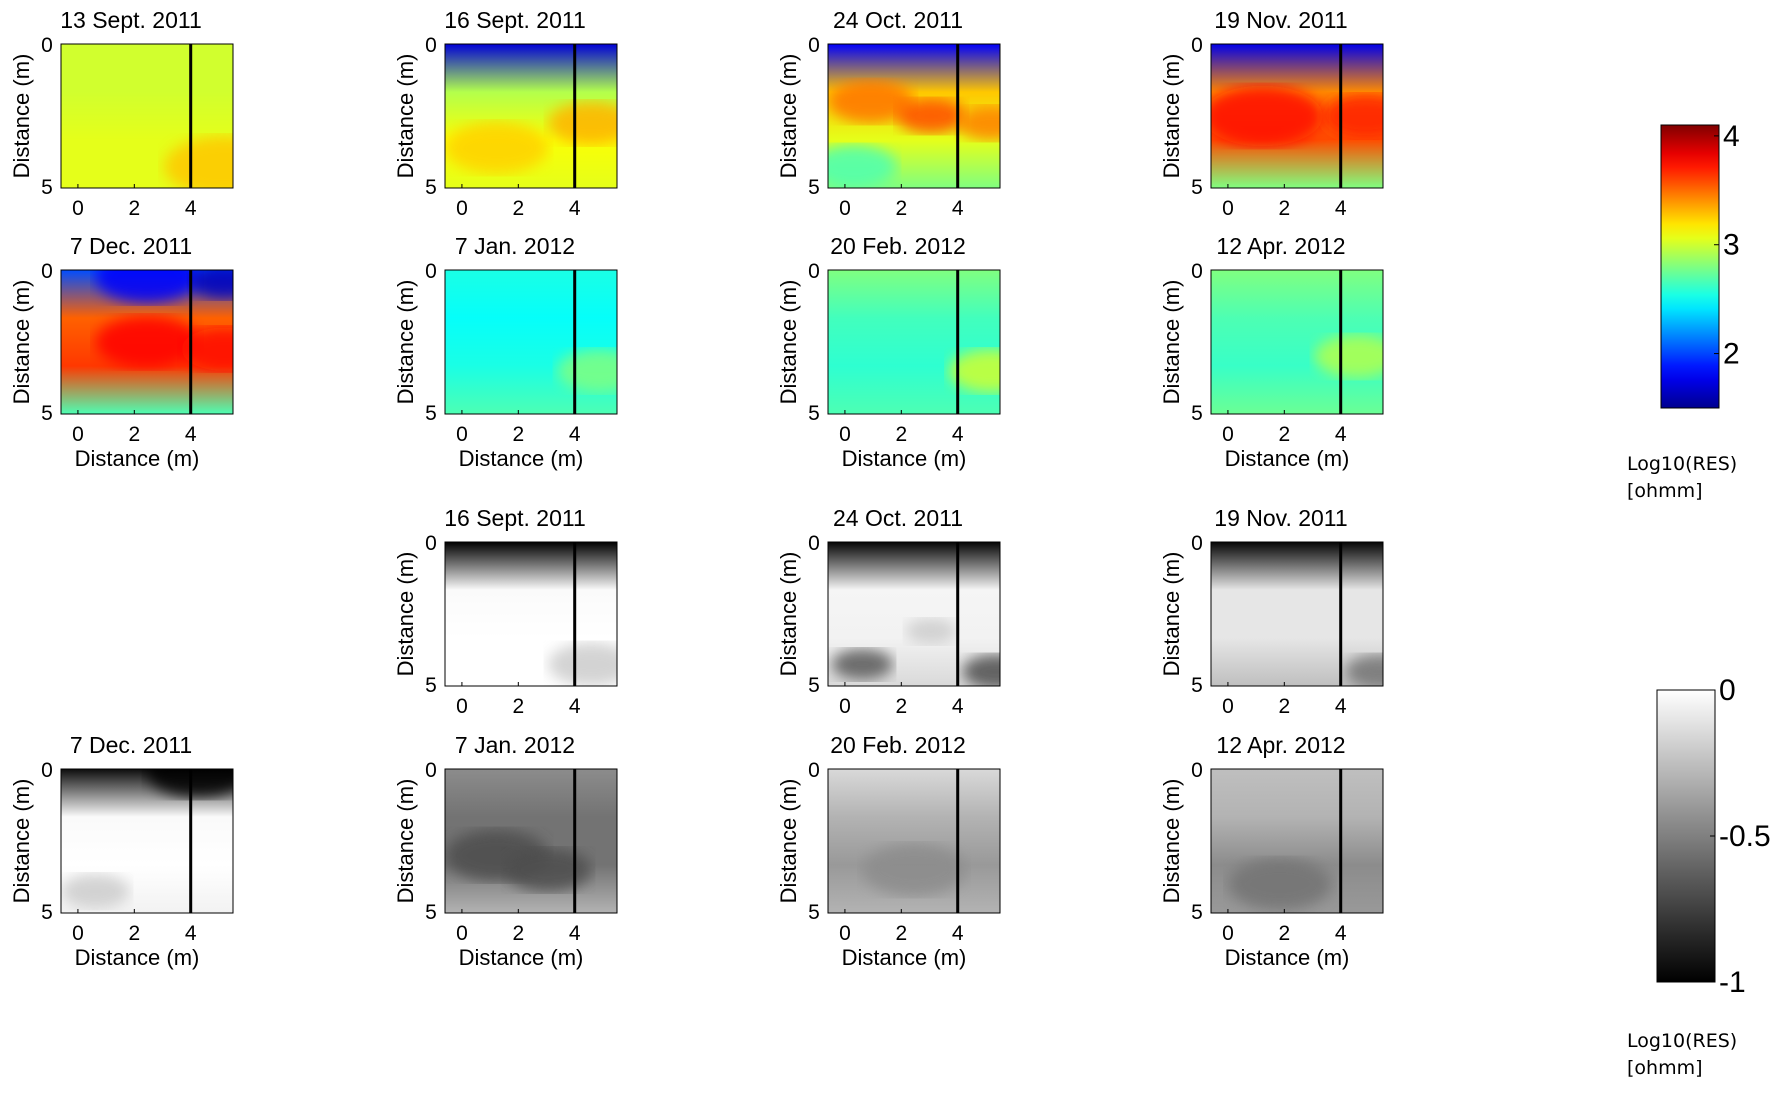  I want to click on ratio-panel-6-frame, so click(1297, 841).